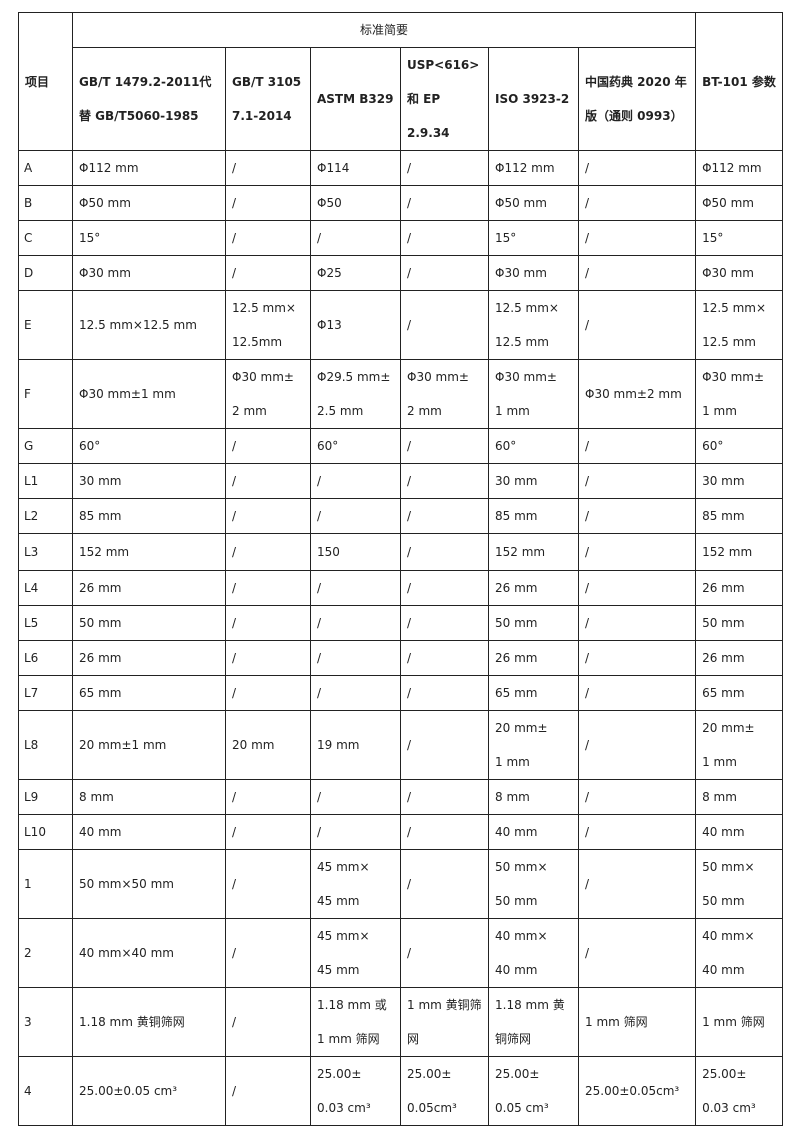 The image size is (798, 1126). Describe the element at coordinates (533, 394) in the screenshot. I see `table-cell: Φ30 mm± 1 mm` at that location.